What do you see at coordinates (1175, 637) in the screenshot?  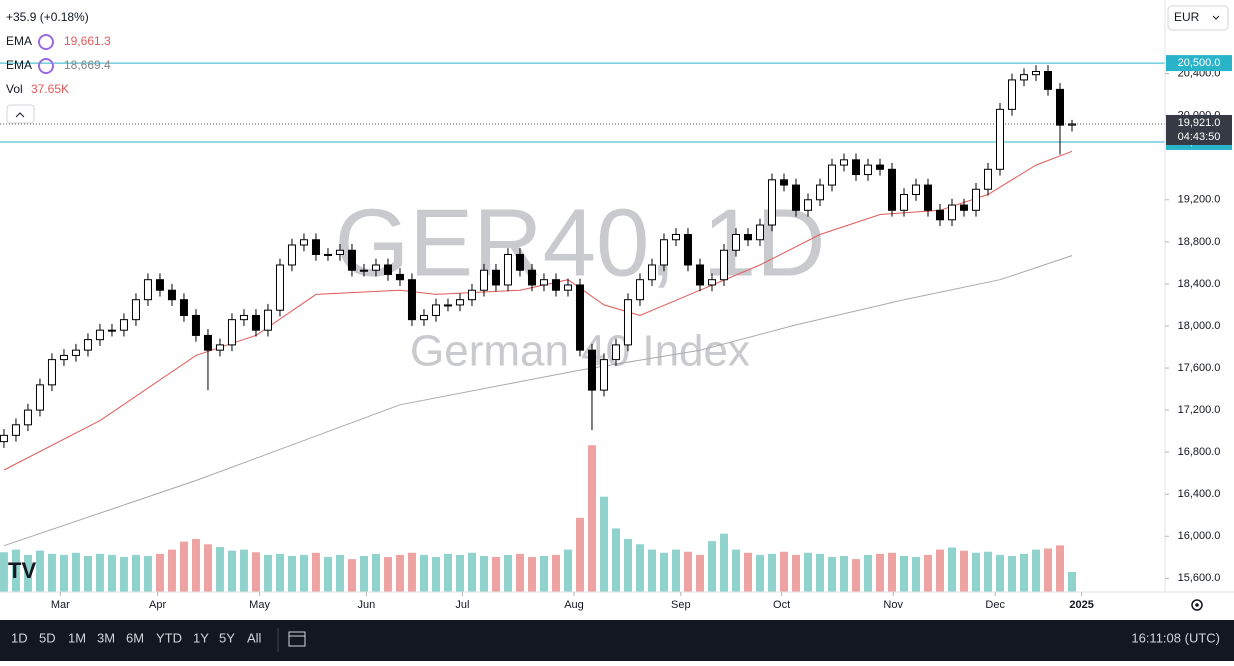 I see `clock: 16:11:08 (UTC)` at bounding box center [1175, 637].